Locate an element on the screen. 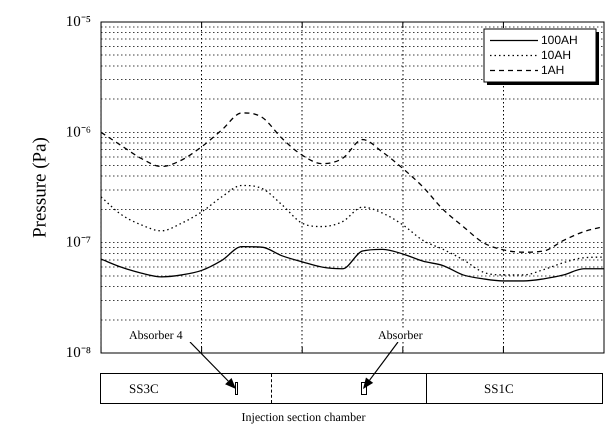 This screenshot has height=434, width=607. annotation: Absorber 4 is located at coordinates (156, 335).